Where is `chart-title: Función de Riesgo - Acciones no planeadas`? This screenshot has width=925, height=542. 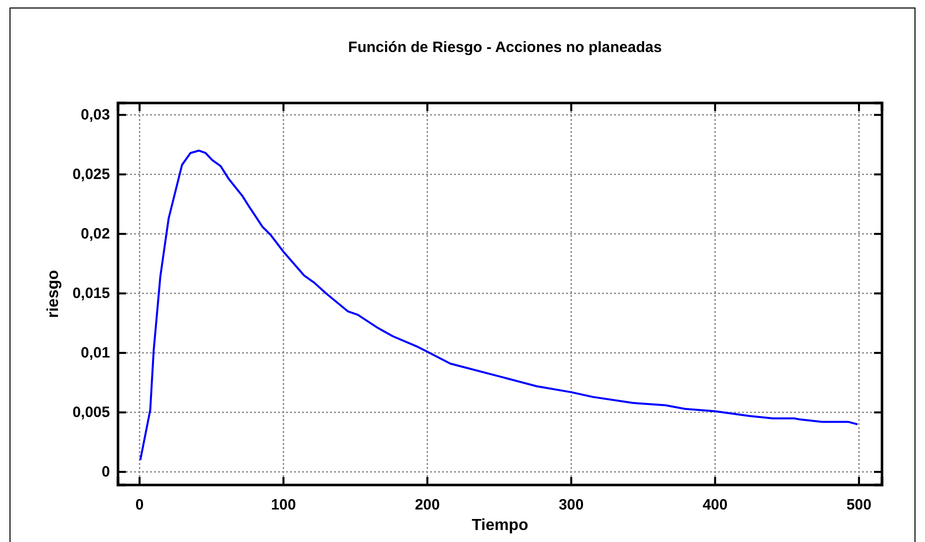
chart-title: Función de Riesgo - Acciones no planeadas is located at coordinates (505, 47).